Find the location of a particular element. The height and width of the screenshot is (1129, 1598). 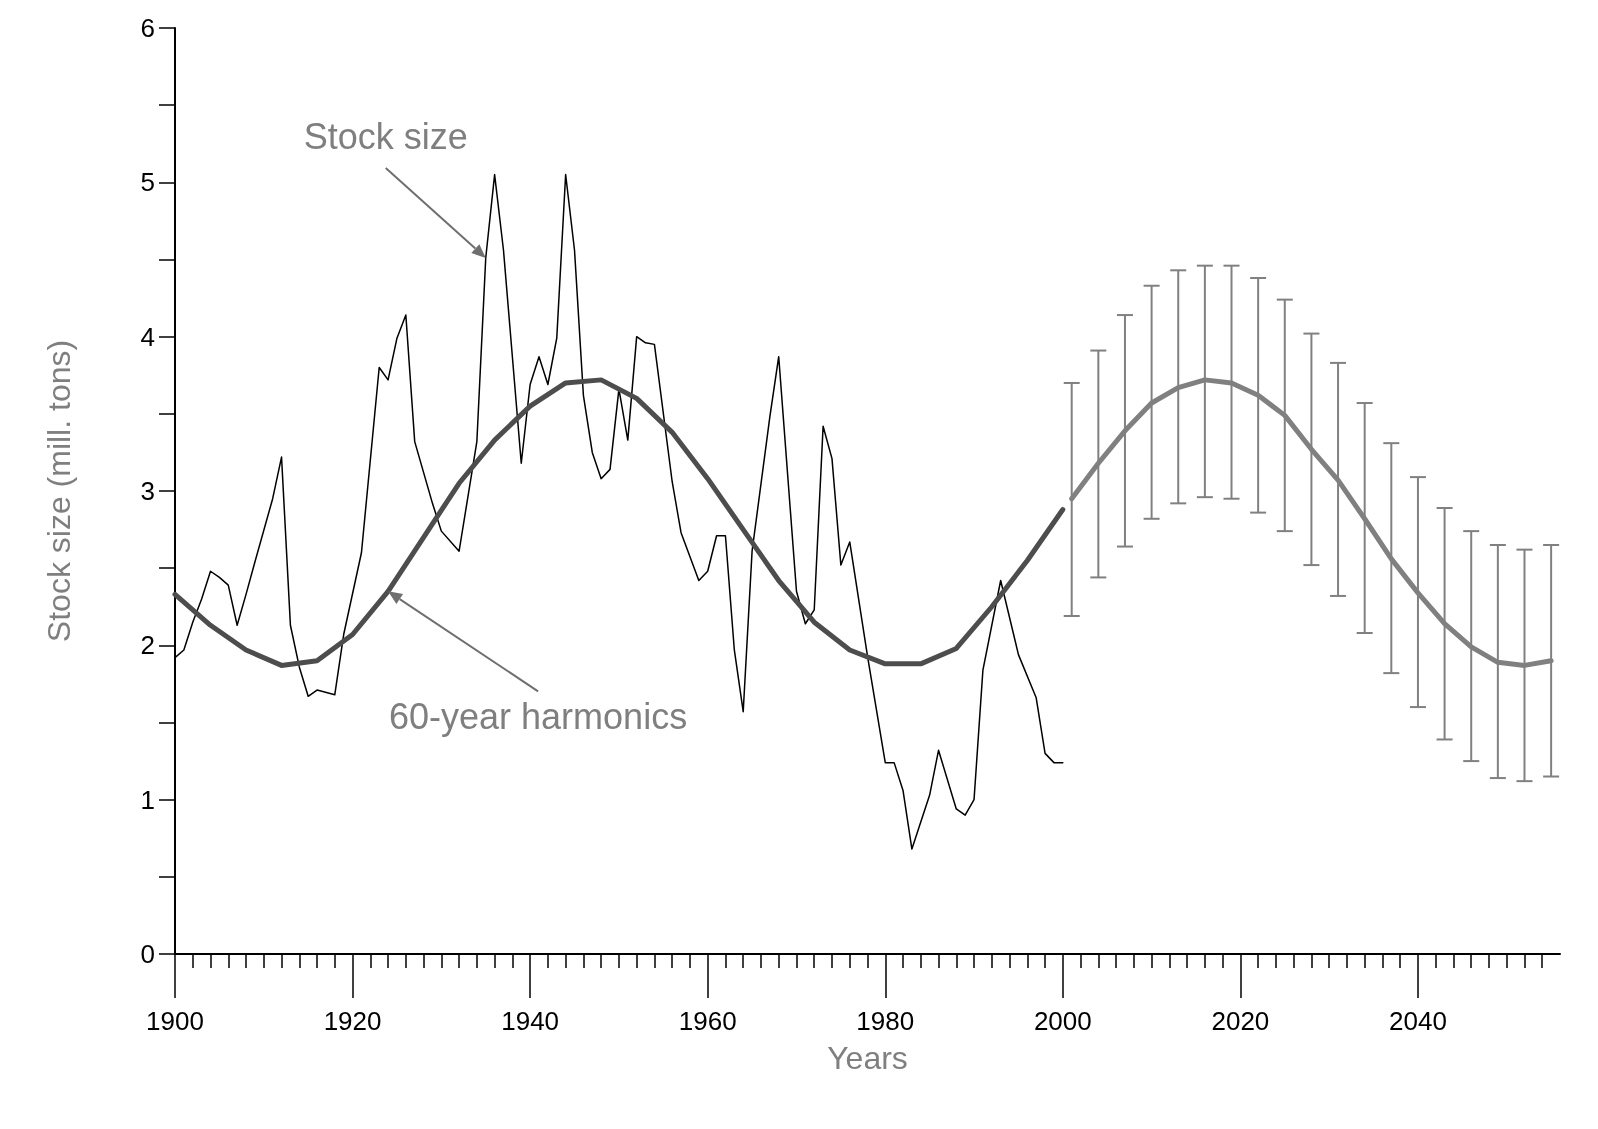

y-tick-label: 1 is located at coordinates (147, 799).